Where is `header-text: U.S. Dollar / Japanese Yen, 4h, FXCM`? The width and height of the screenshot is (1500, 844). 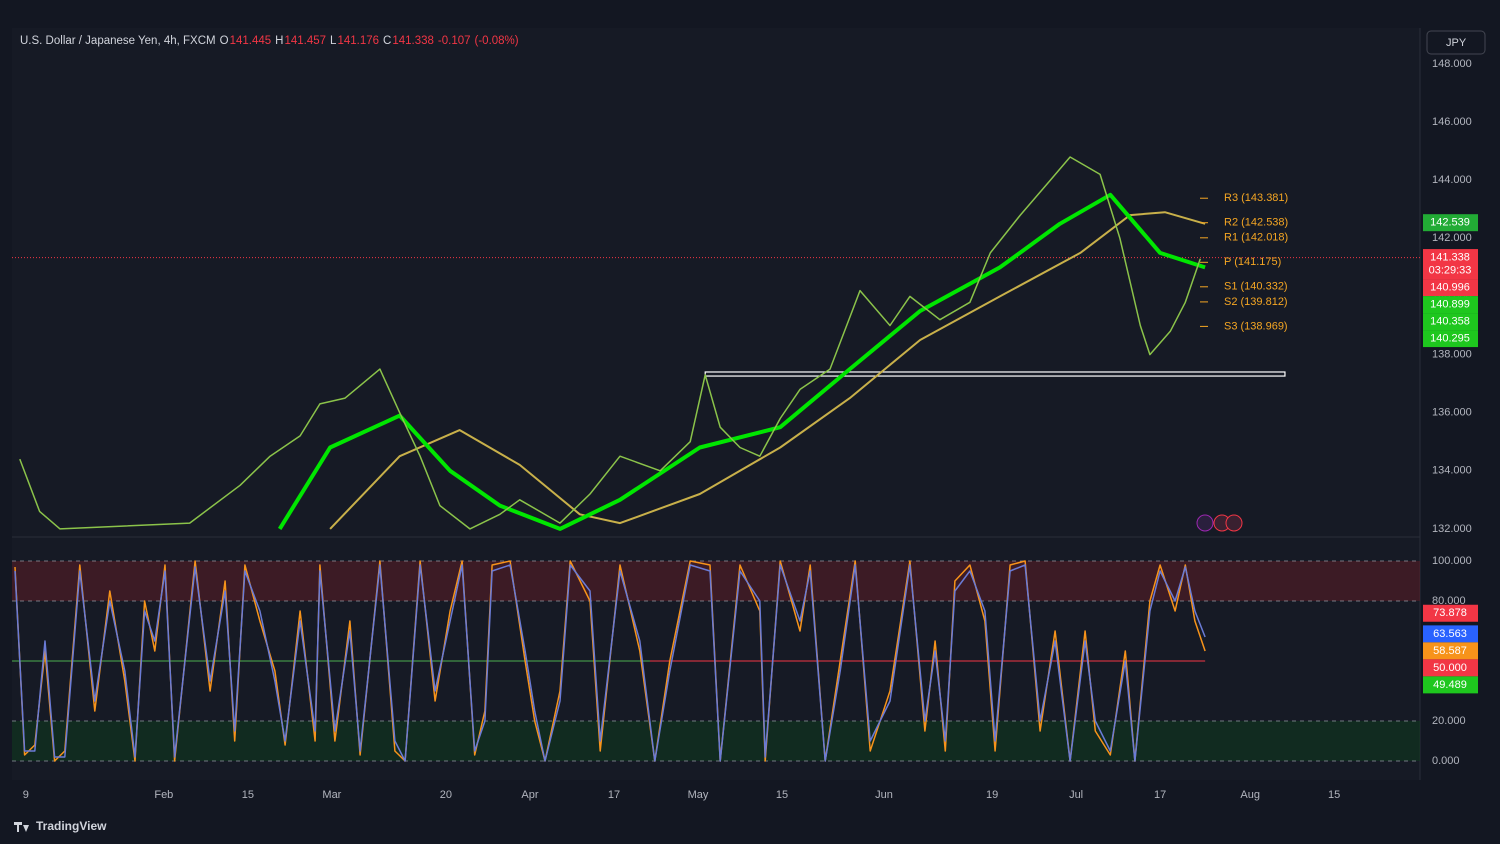
header-text: U.S. Dollar / Japanese Yen, 4h, FXCM is located at coordinates (118, 41).